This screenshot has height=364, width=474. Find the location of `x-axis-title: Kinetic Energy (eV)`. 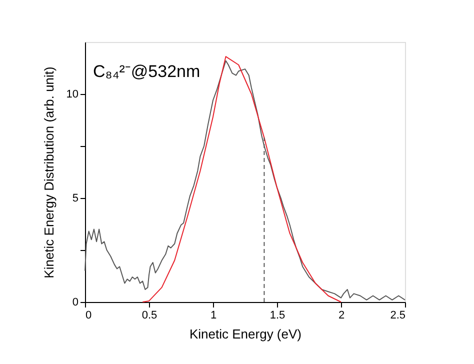

x-axis-title: Kinetic Energy (eV) is located at coordinates (246, 334).